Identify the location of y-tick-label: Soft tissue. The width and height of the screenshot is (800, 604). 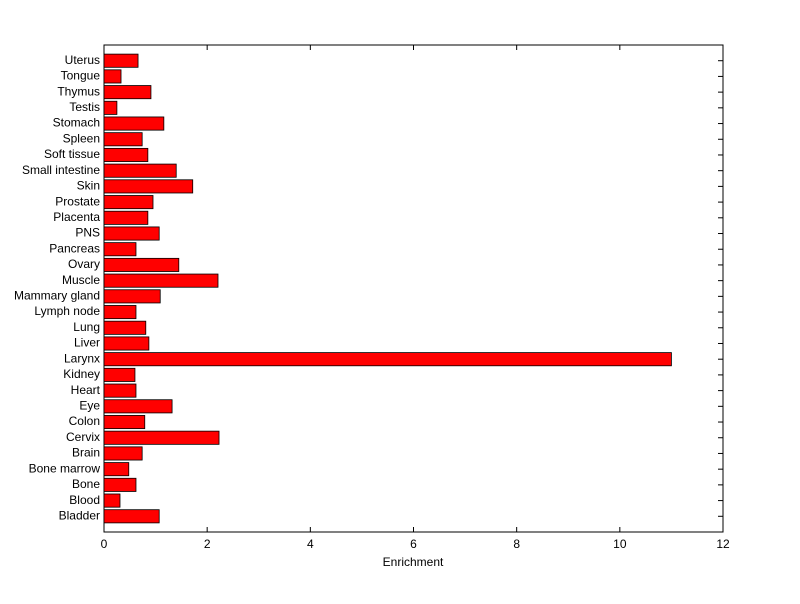
(72, 154).